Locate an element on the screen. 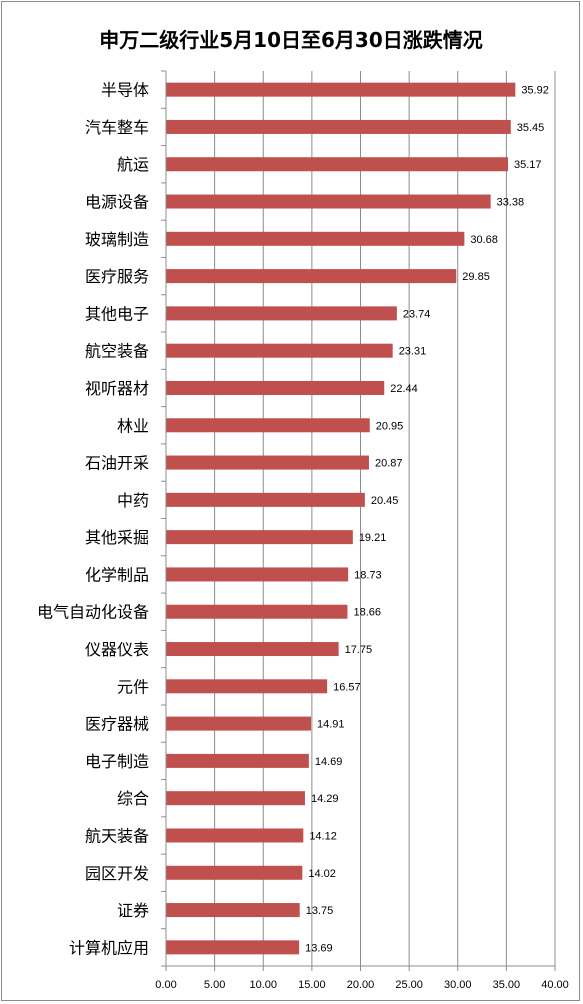 The image size is (583, 1004). value-label: 20.95 is located at coordinates (390, 426).